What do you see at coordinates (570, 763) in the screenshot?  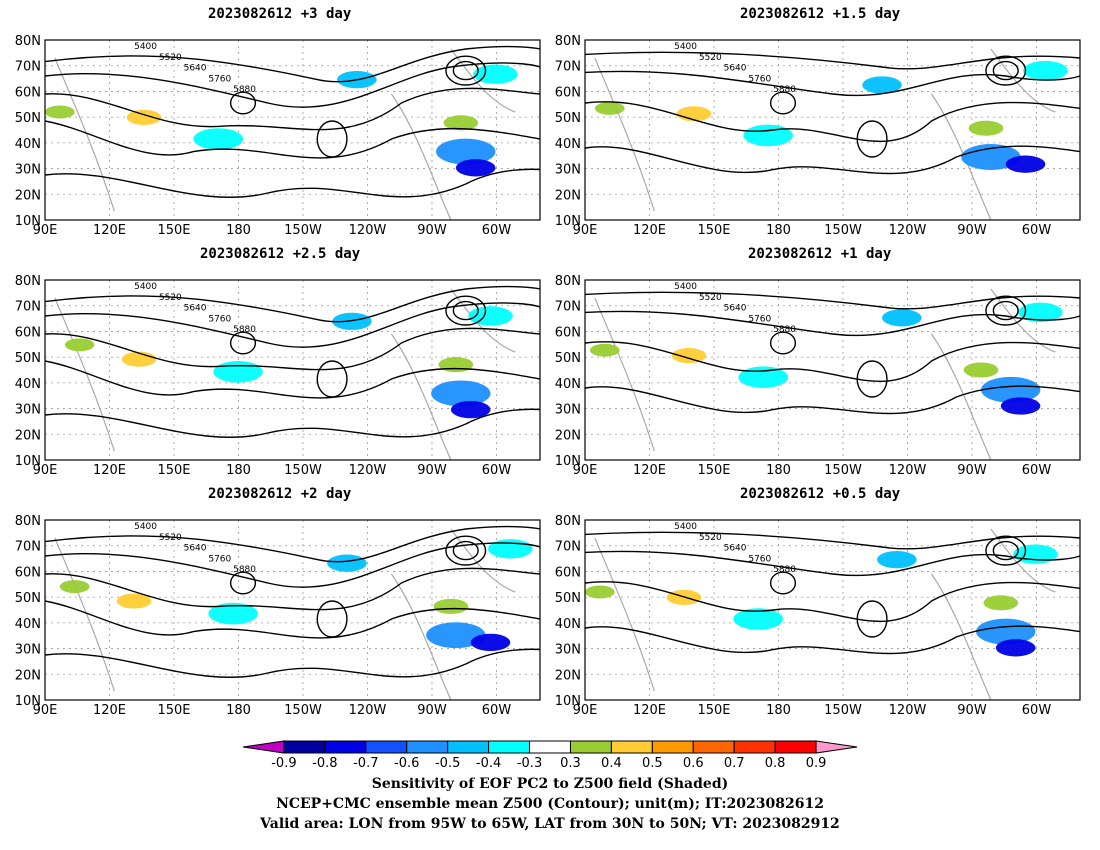 I see `colorbar-tick-label: 0.3` at bounding box center [570, 763].